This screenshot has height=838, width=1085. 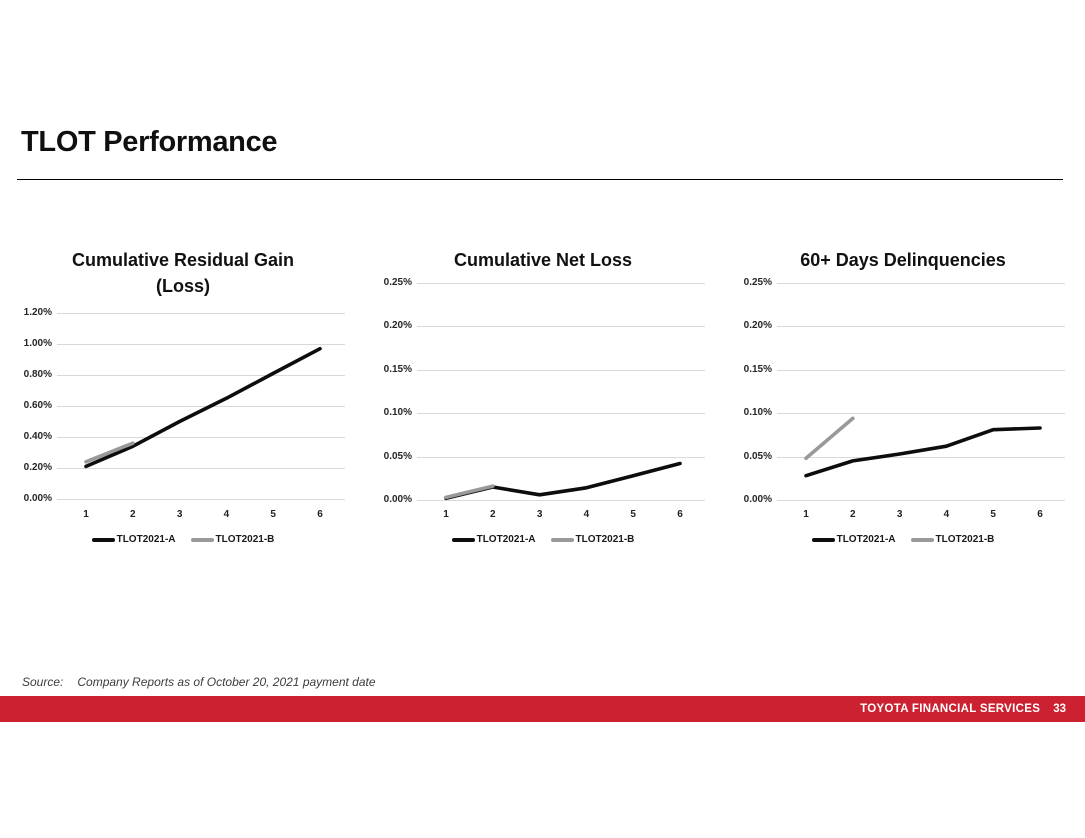 What do you see at coordinates (543, 260) in the screenshot?
I see `chart-title: Cumulative Net Loss` at bounding box center [543, 260].